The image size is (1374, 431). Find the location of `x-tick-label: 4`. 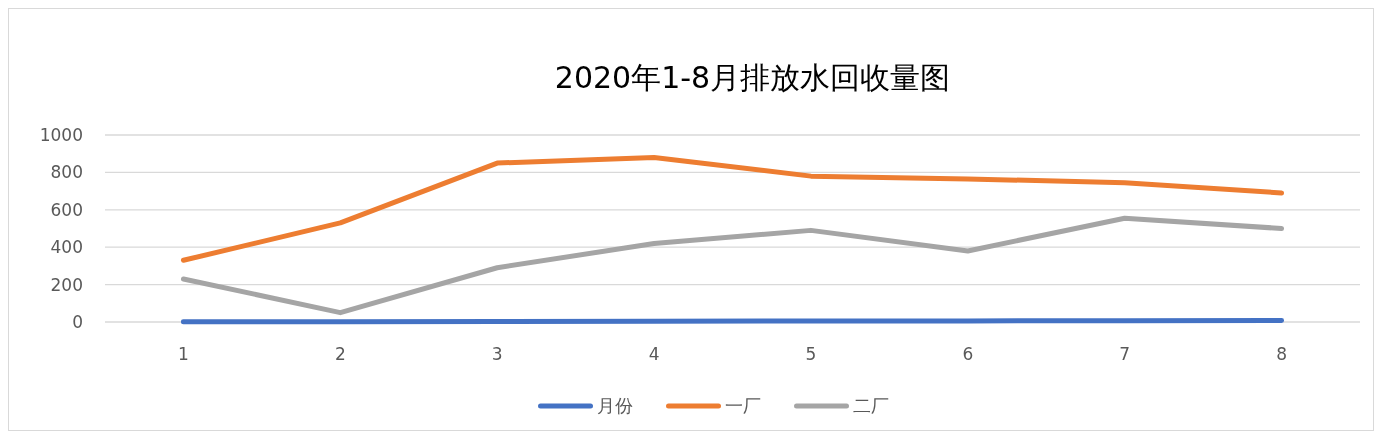

x-tick-label: 4 is located at coordinates (654, 354).